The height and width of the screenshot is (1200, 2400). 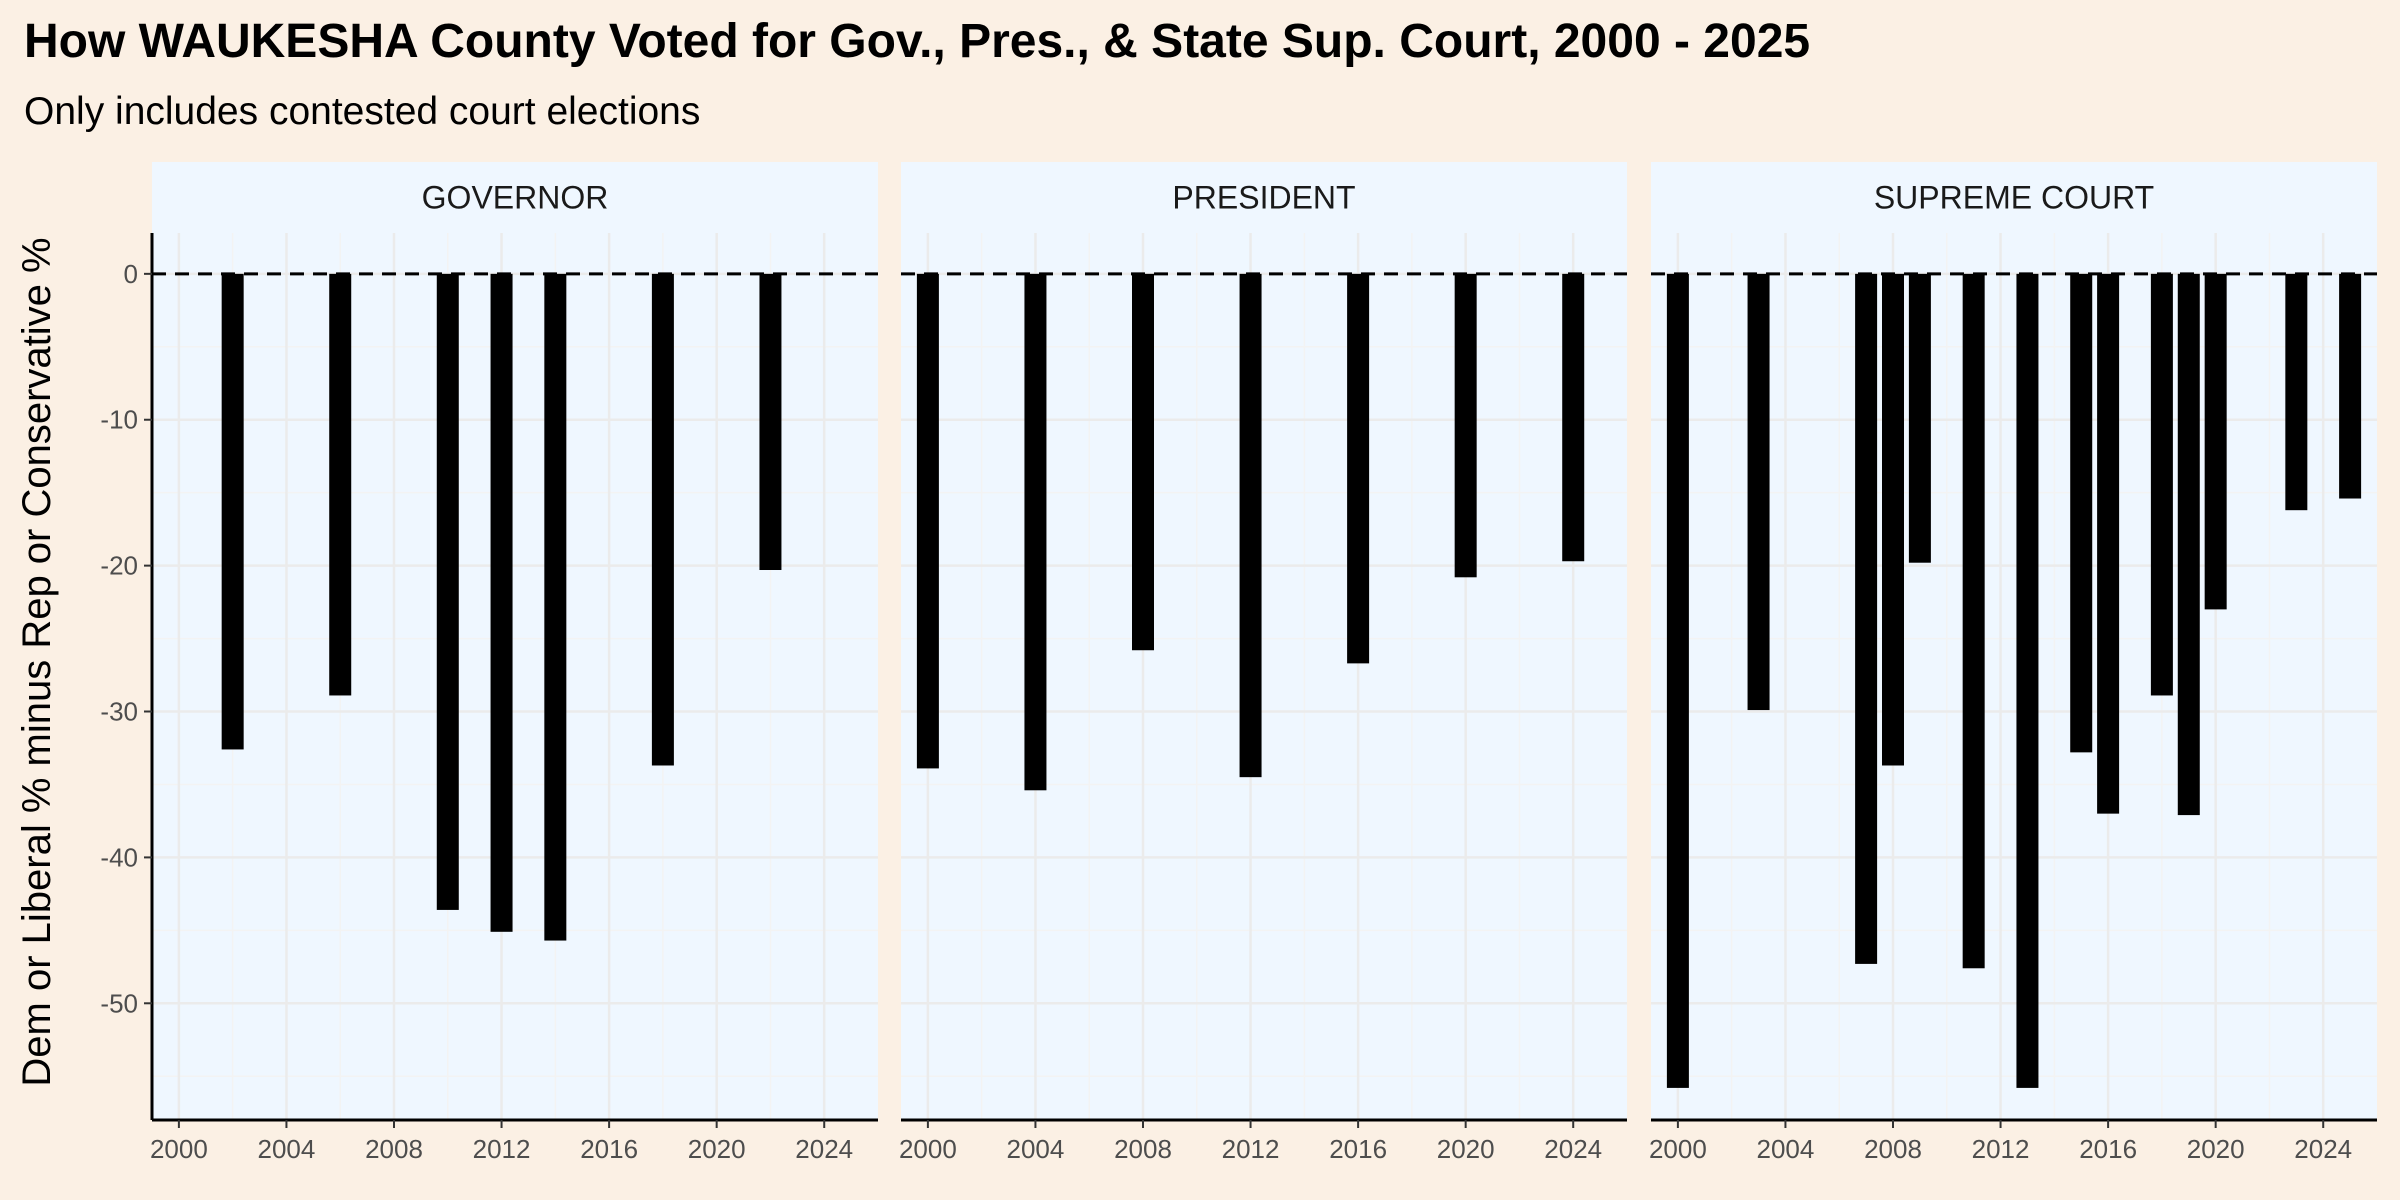 I want to click on y-tick-label: 0, so click(x=131, y=274).